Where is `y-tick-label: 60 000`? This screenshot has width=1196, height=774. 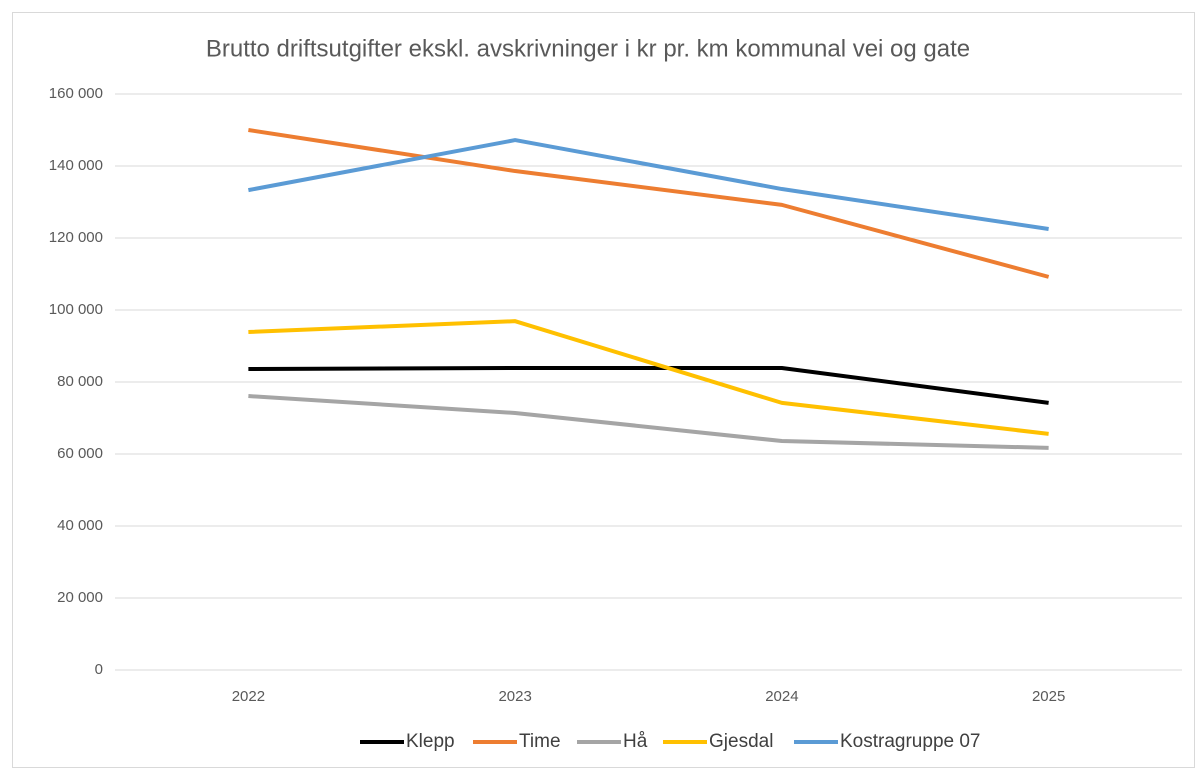
y-tick-label: 60 000 is located at coordinates (80, 453).